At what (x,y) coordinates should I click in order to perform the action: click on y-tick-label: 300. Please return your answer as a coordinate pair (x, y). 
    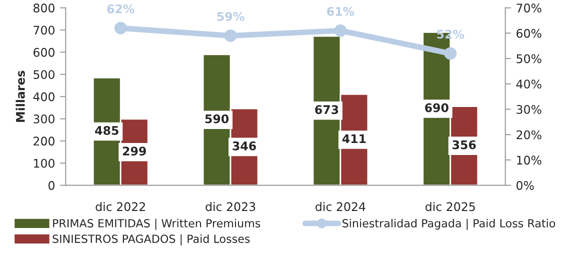
    Looking at the image, I should click on (44, 119).